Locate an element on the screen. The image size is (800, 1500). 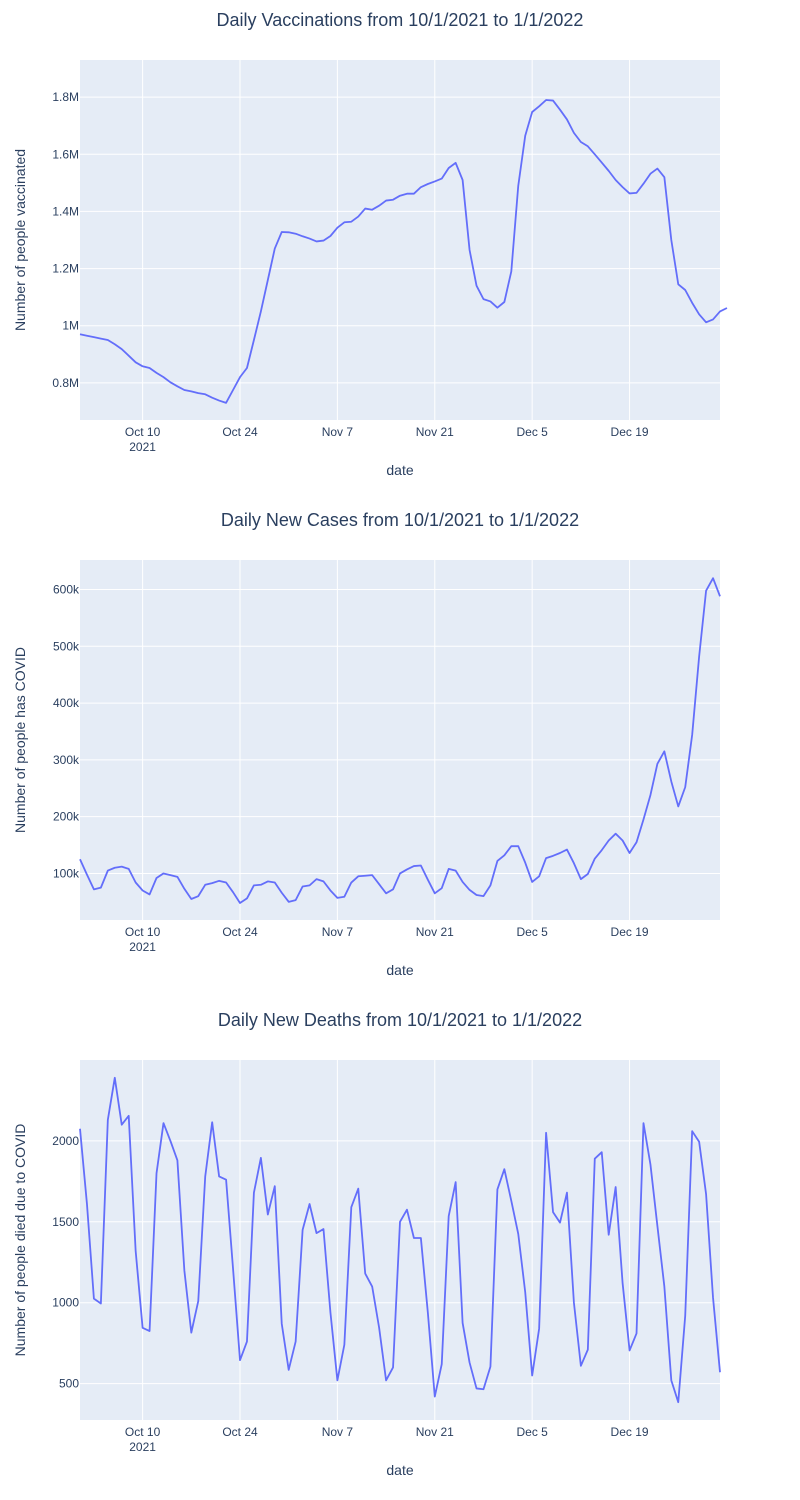
y-axis-label: Number of people has COVID is located at coordinates (20, 740).